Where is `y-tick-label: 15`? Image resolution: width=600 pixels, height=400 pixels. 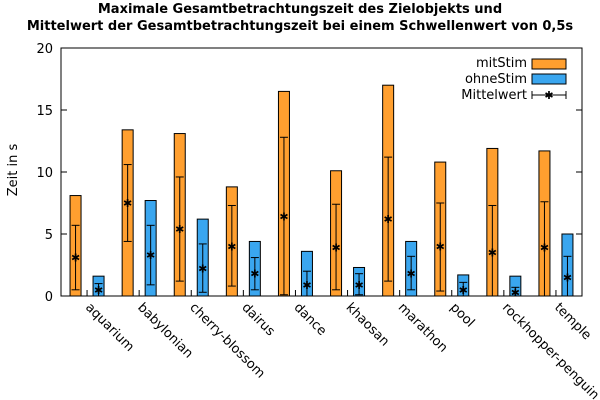 y-tick-label: 15 is located at coordinates (44, 111).